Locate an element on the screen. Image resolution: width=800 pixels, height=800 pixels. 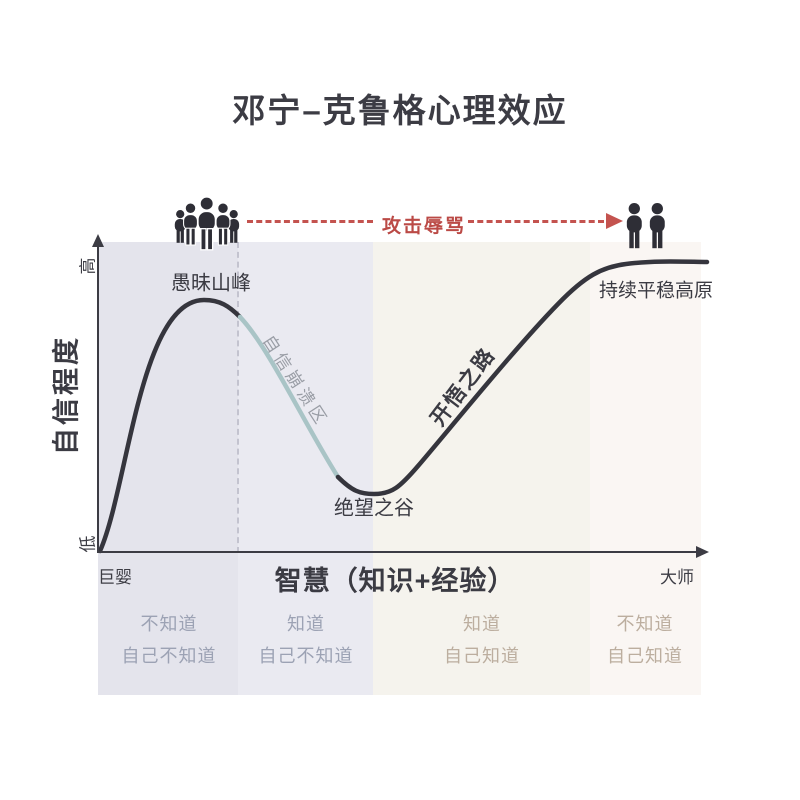
x-axis-arrow-icon is located at coordinates (702, 552).